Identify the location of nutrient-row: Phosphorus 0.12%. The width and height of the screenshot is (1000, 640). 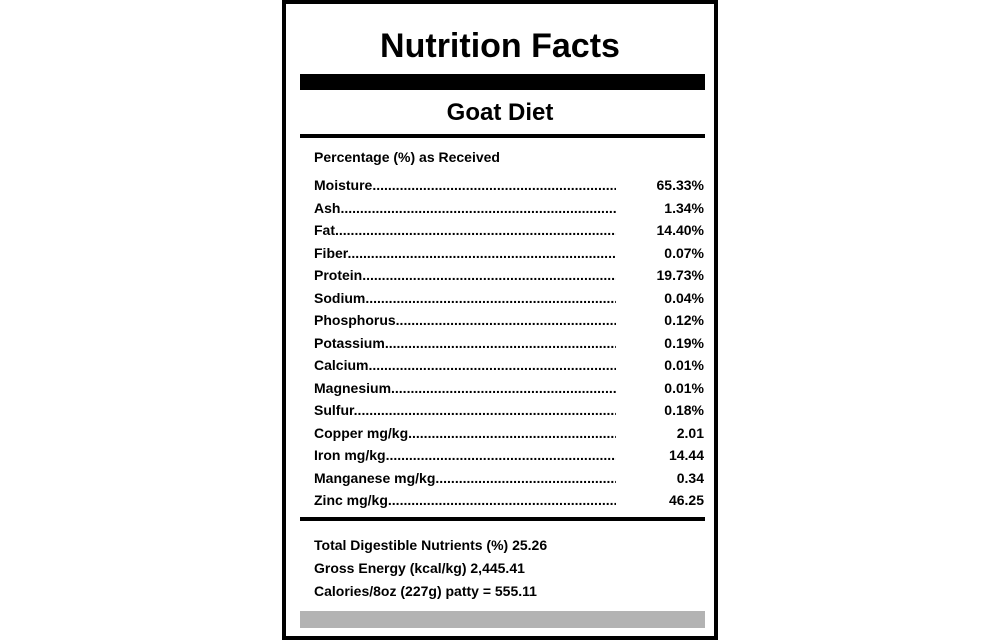
(509, 320).